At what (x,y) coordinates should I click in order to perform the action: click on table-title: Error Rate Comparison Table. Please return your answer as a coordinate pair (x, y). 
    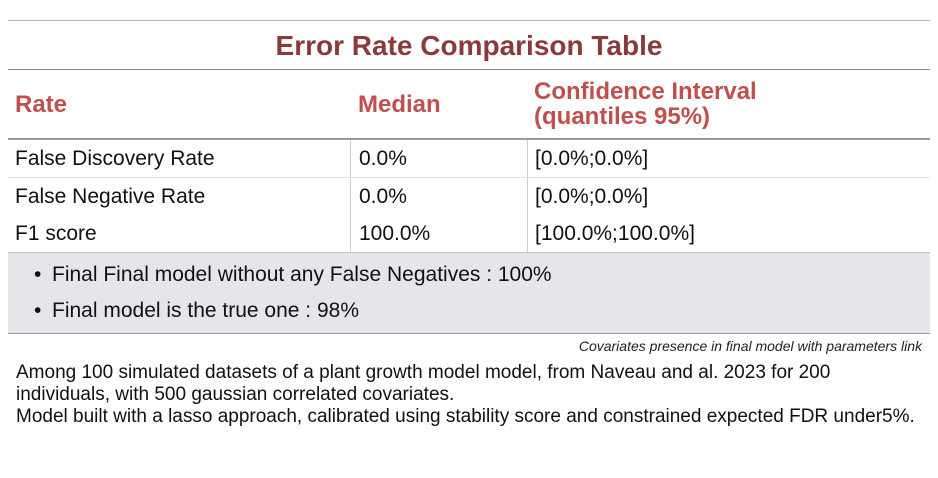
    Looking at the image, I should click on (469, 45).